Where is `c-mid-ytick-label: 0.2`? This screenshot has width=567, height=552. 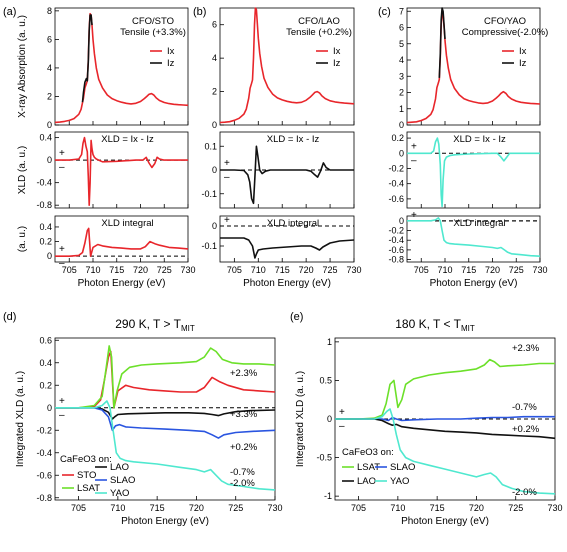
c-mid-ytick-label: 0.2 is located at coordinates (397, 138).